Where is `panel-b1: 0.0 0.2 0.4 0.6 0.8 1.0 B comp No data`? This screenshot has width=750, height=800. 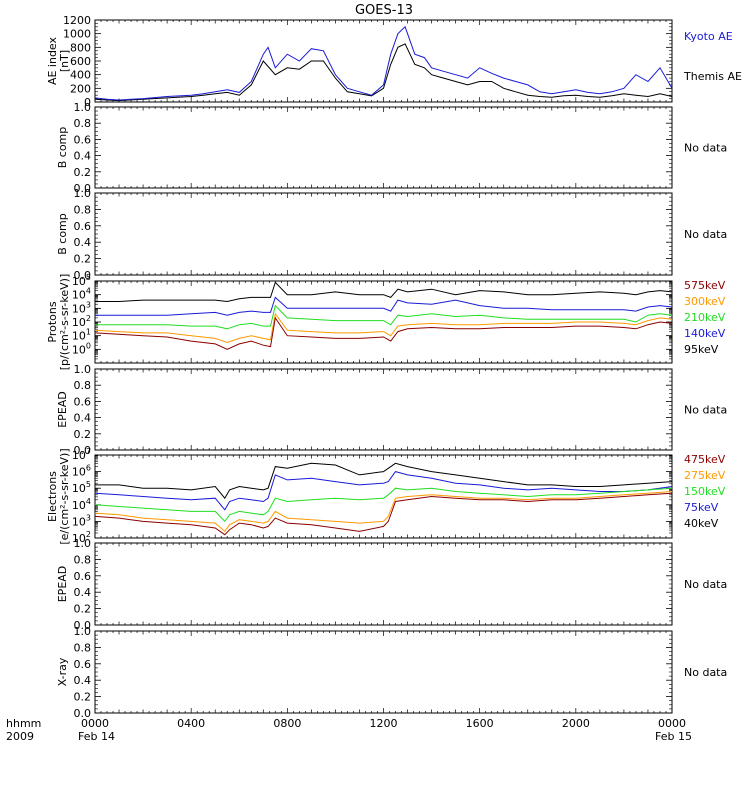 panel-b1: 0.0 0.2 0.4 0.6 0.8 1.0 B comp No data is located at coordinates (391, 148).